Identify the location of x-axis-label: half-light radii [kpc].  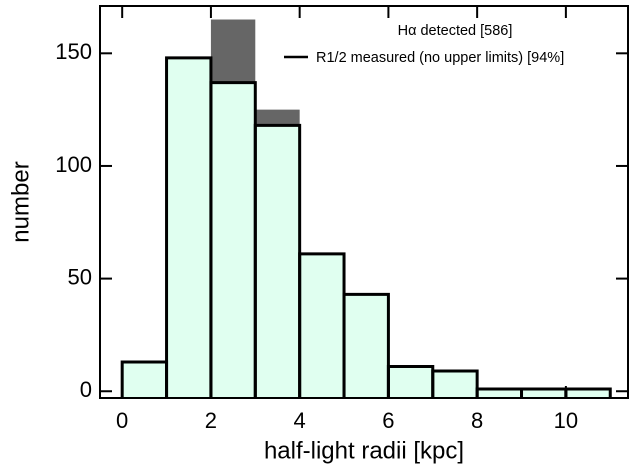
(364, 450).